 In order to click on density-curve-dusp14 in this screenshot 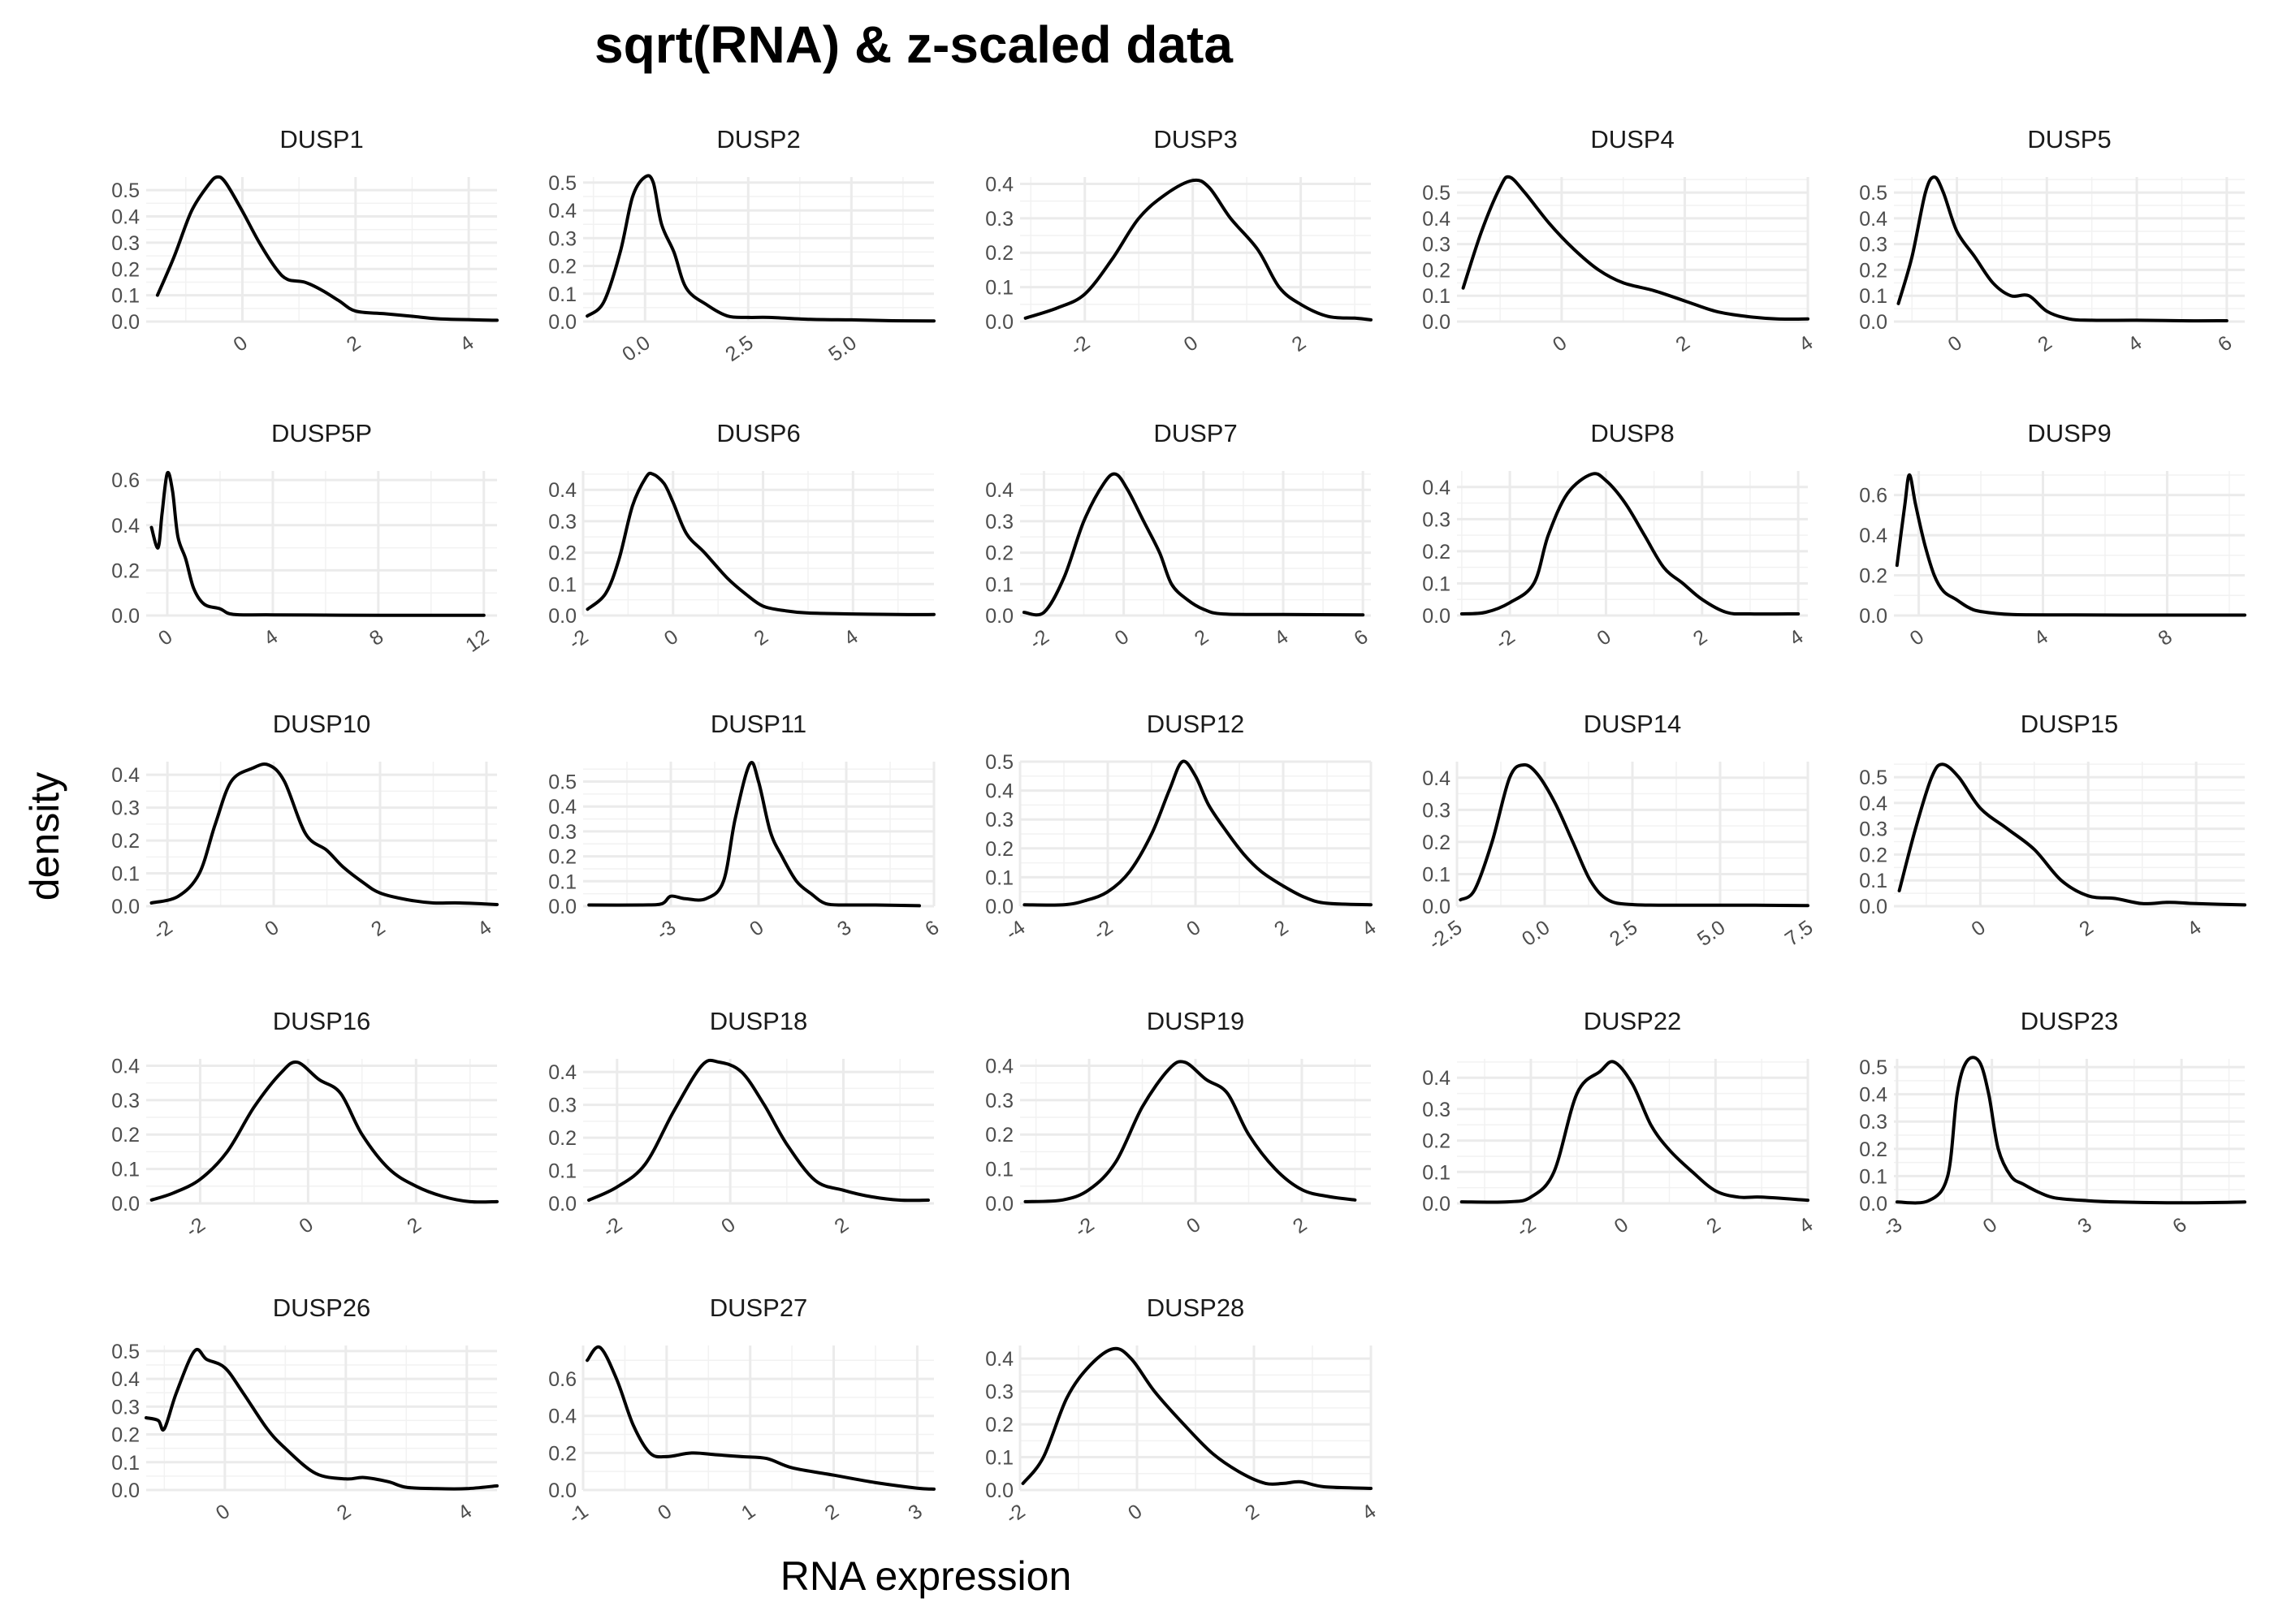, I will do `click(1634, 835)`.